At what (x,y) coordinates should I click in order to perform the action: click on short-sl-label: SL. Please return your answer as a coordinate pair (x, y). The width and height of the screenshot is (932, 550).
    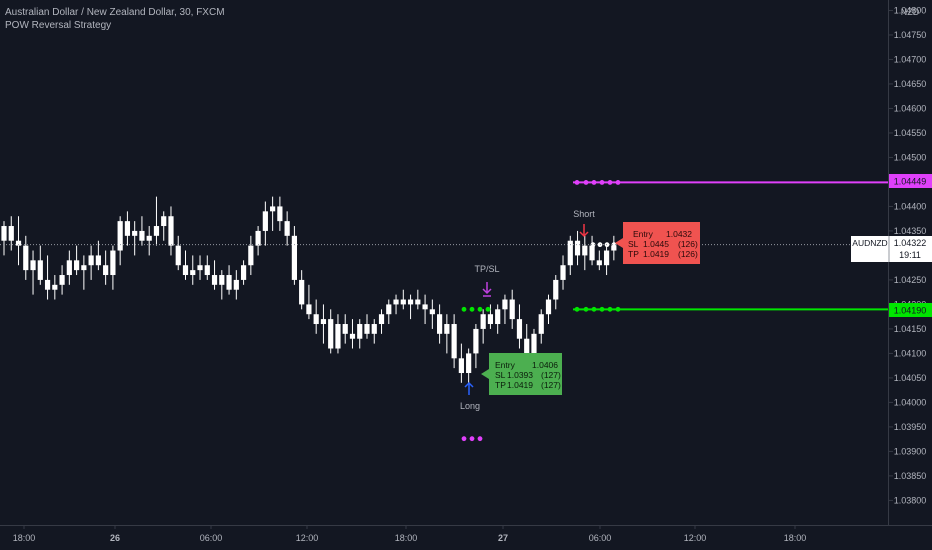
    Looking at the image, I should click on (633, 244).